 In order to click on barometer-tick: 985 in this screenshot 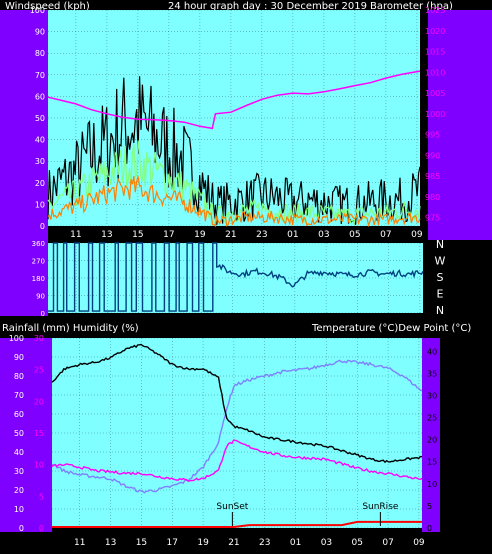, I will do `click(432, 176)`.